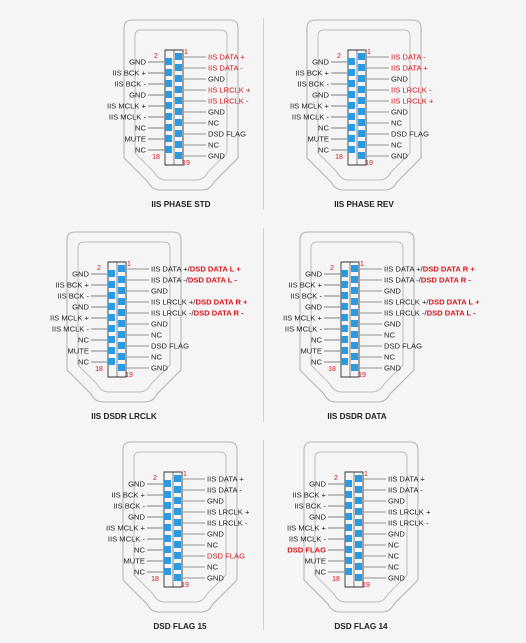 The image size is (526, 643). I want to click on panel-title: IIS DSDR LRCLK, so click(124, 416).